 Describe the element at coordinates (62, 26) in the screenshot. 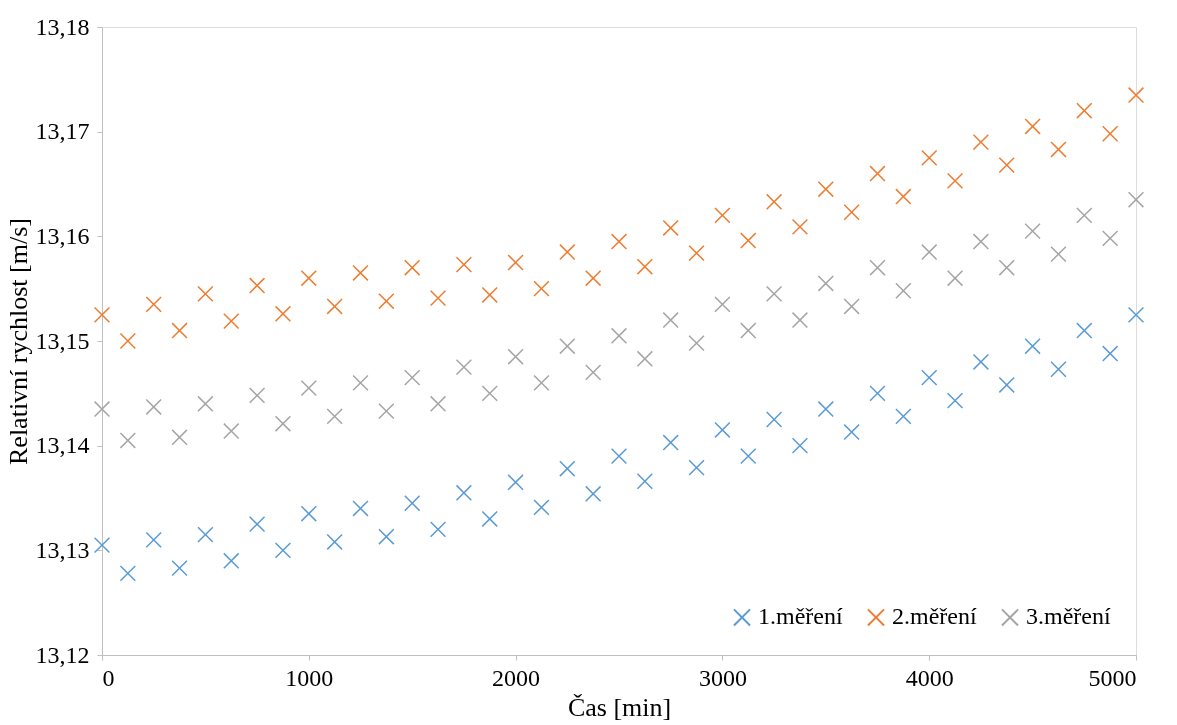

I see `y-tick-label: 13,18` at that location.